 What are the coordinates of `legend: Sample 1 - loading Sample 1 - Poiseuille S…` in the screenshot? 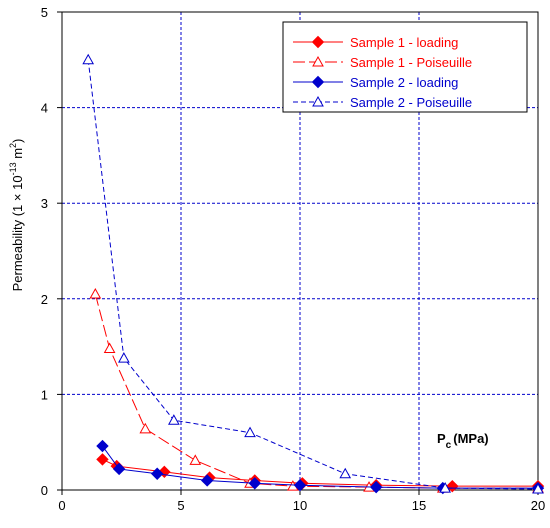 It's located at (405, 67).